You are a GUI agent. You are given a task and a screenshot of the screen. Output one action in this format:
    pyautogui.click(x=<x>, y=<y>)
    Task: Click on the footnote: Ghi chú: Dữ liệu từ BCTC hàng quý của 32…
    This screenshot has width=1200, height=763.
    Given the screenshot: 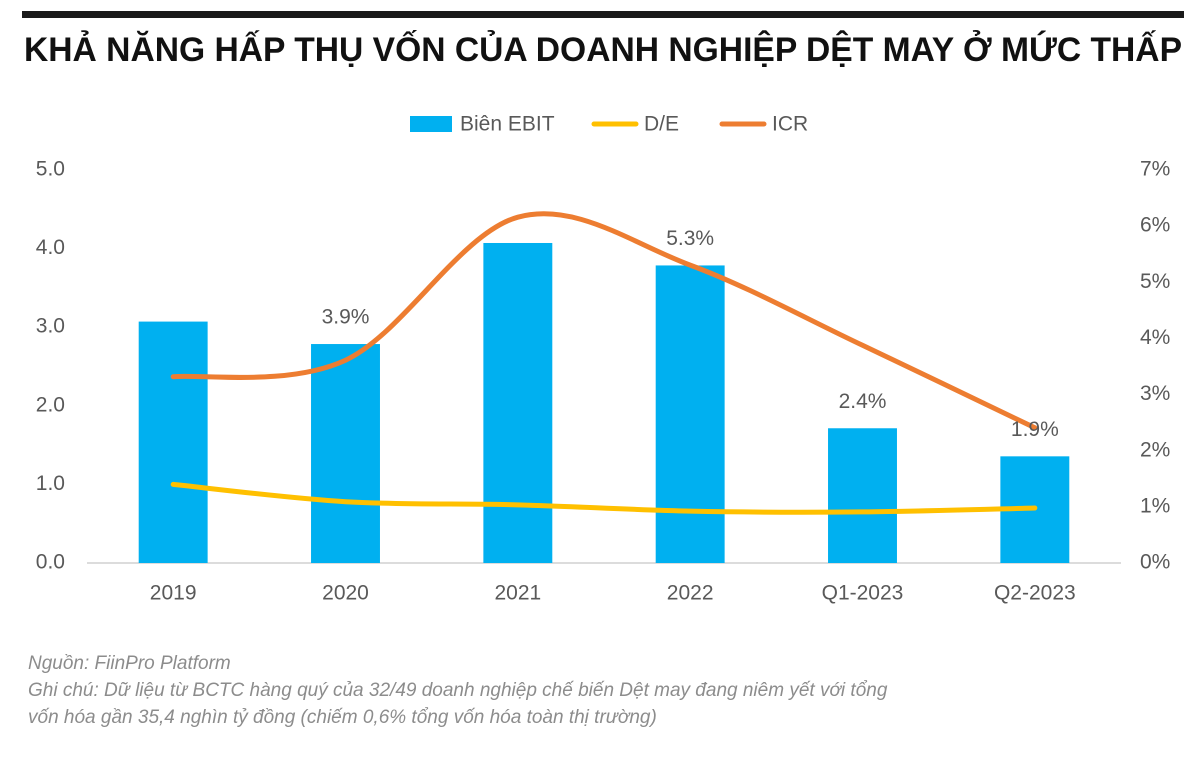 What is the action you would take?
    pyautogui.click(x=458, y=690)
    